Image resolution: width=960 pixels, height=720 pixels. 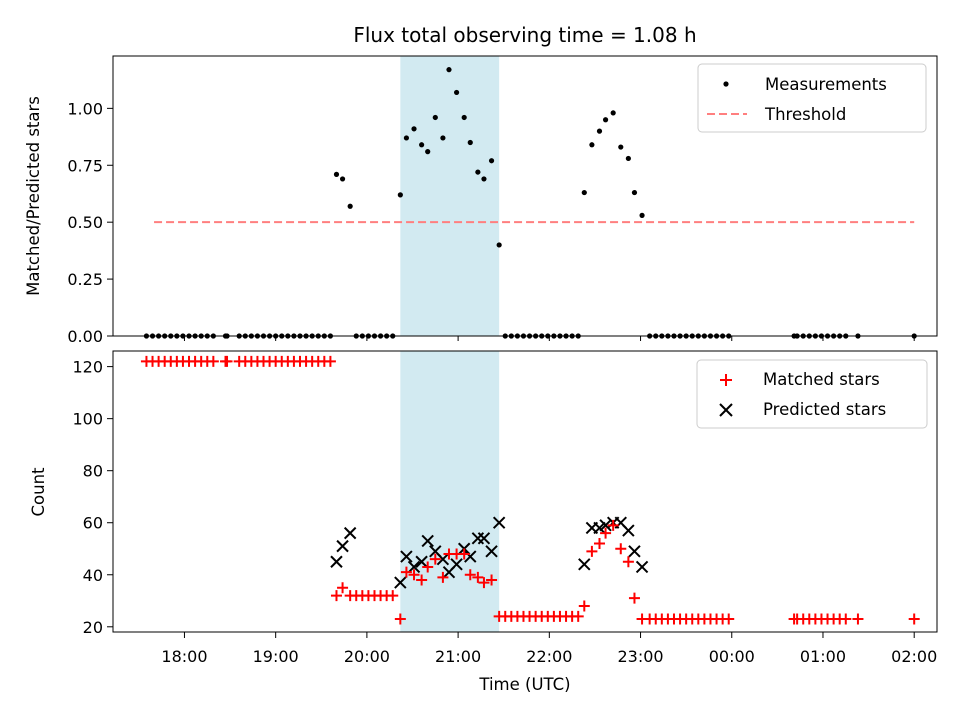 I want to click on measurements-legend-label: Measurements, so click(x=826, y=84).